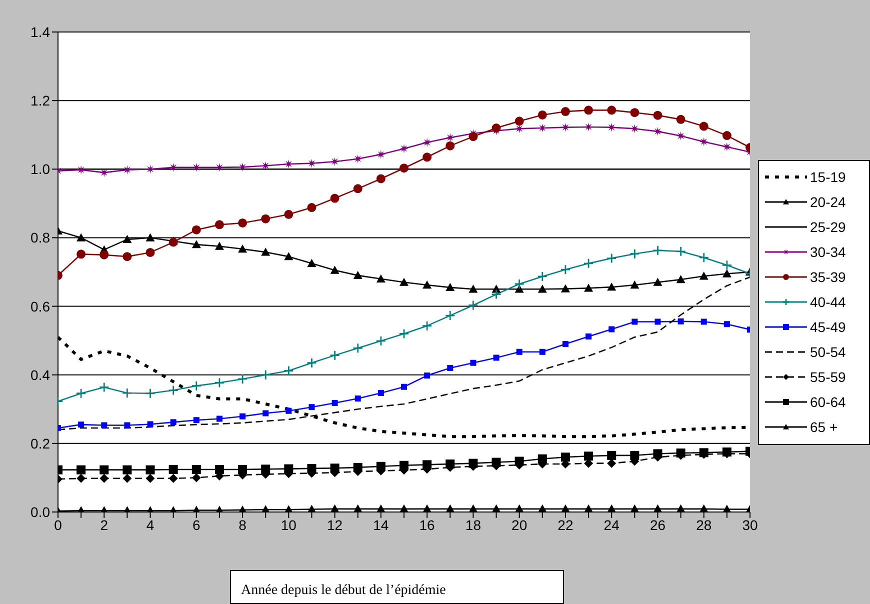  Describe the element at coordinates (828, 177) in the screenshot. I see `legend-label: 15-19` at that location.